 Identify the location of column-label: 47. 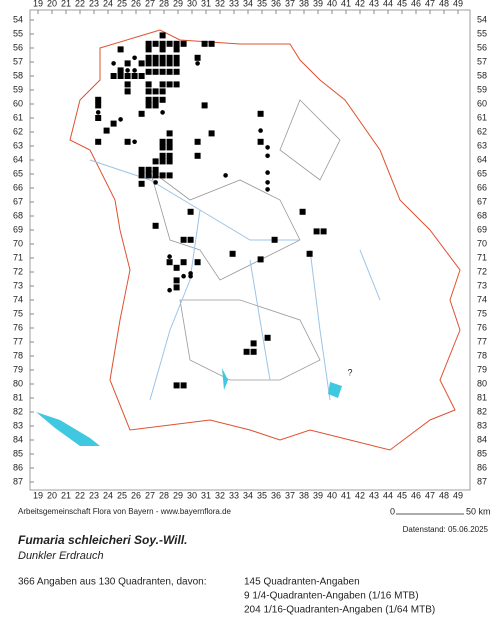
(430, 4).